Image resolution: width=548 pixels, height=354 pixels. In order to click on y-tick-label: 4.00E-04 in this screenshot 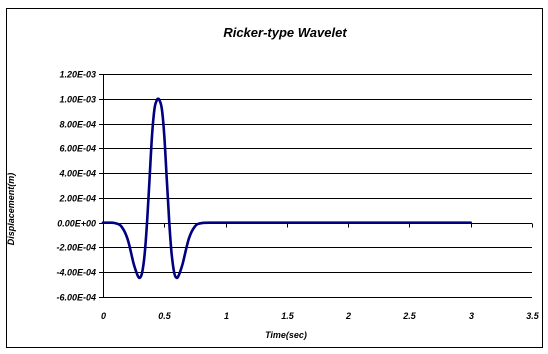, I will do `click(77, 174)`.